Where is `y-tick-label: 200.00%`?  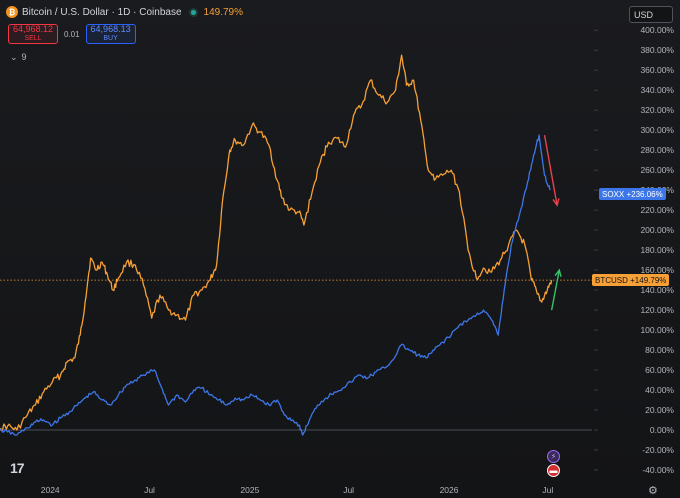
y-tick-label: 200.00% is located at coordinates (657, 230).